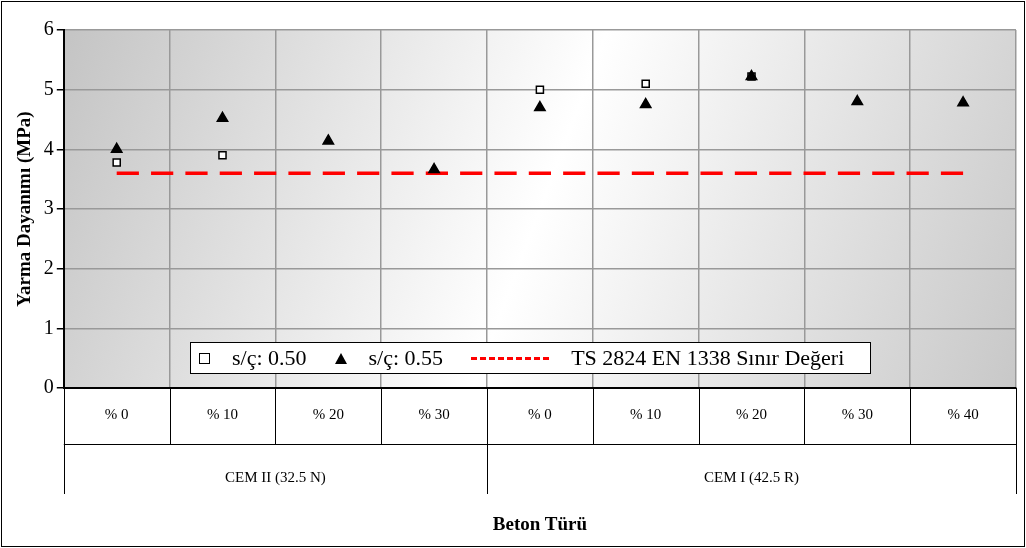 The image size is (1026, 548). Describe the element at coordinates (48, 147) in the screenshot. I see `y-tick-label: 4` at that location.